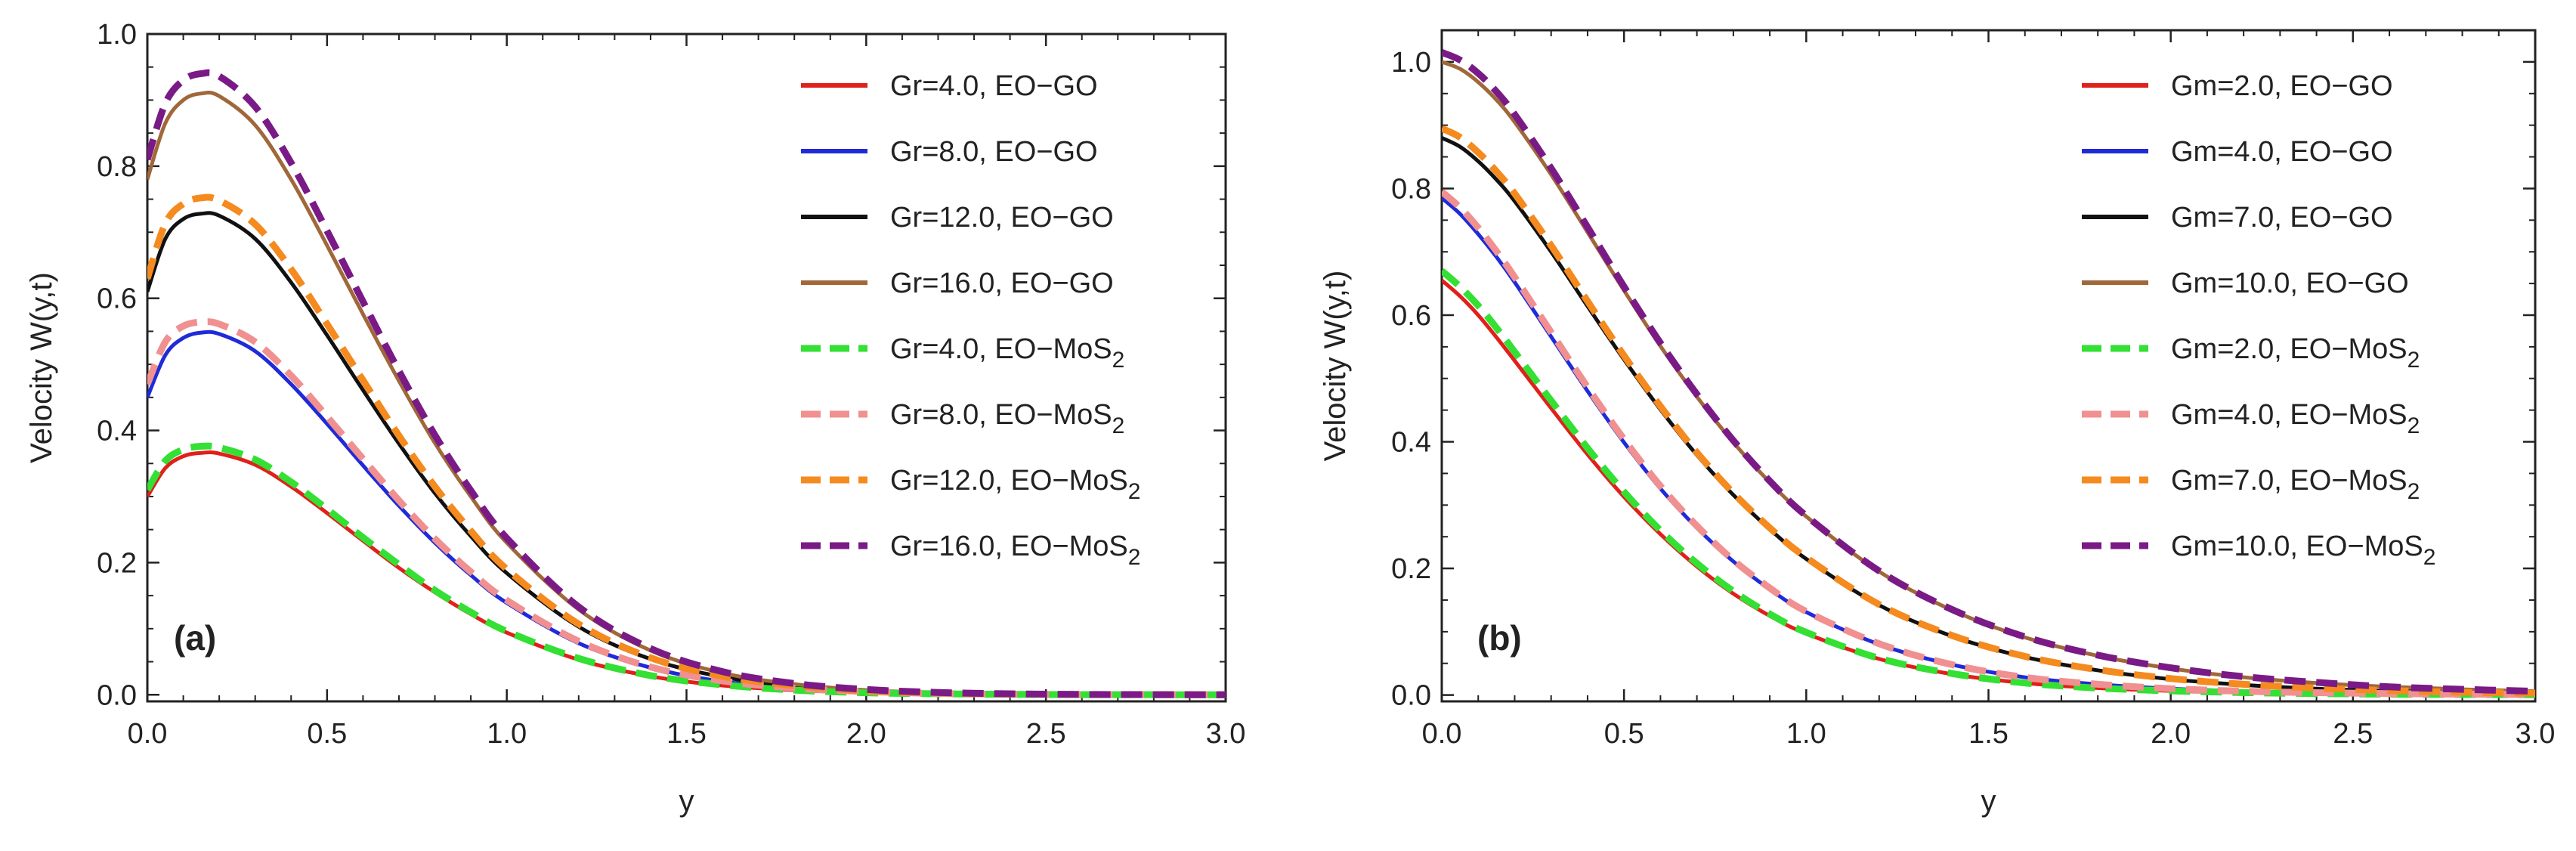 The height and width of the screenshot is (851, 2576). I want to click on legend-entry-label: Gm=4.0, EO−GO, so click(2282, 152).